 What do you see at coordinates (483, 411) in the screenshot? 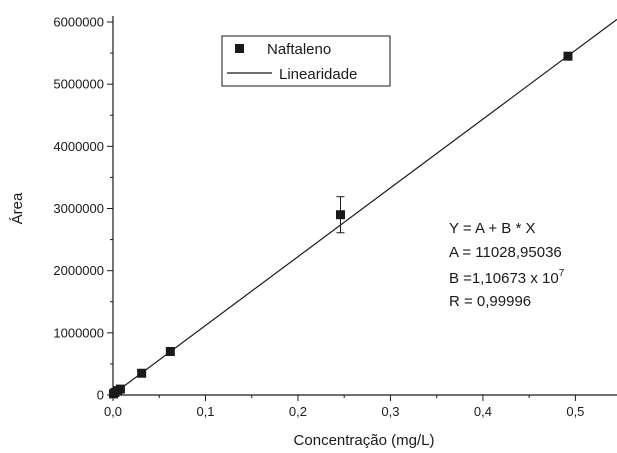
I see `x-tick-label: 0,4` at bounding box center [483, 411].